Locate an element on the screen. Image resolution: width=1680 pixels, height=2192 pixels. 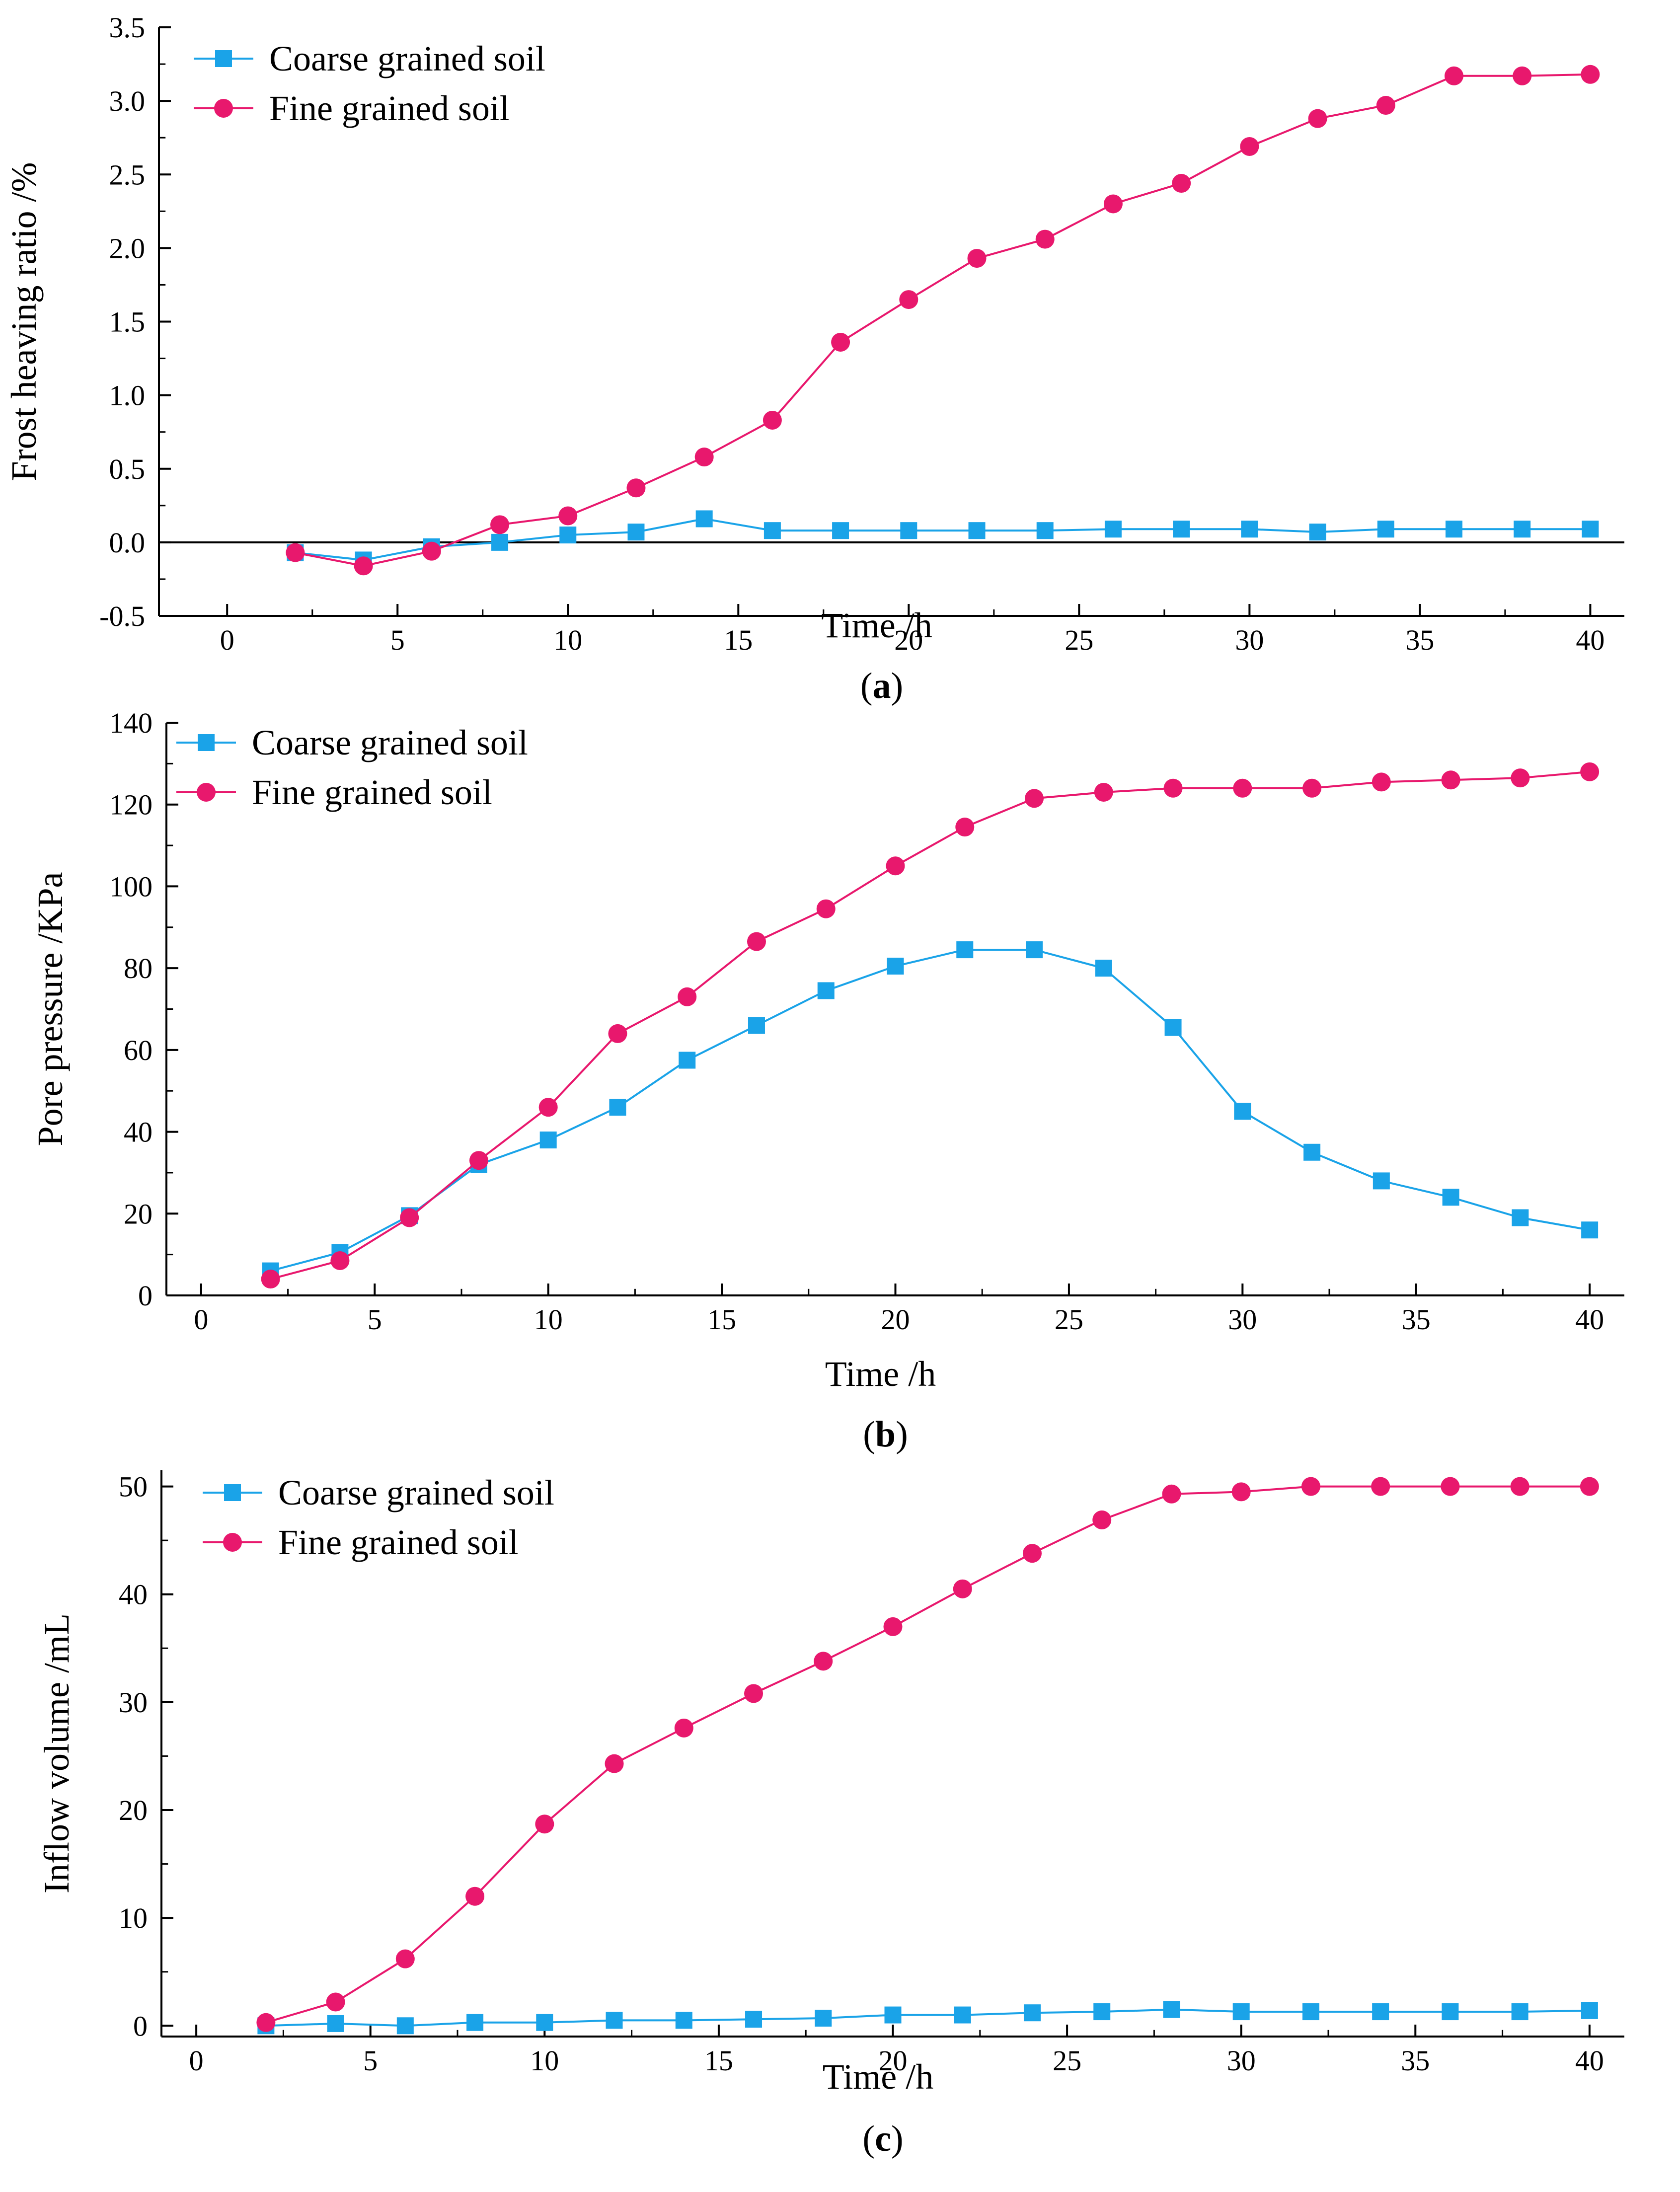
panel-letter: a is located at coordinates (882, 686).